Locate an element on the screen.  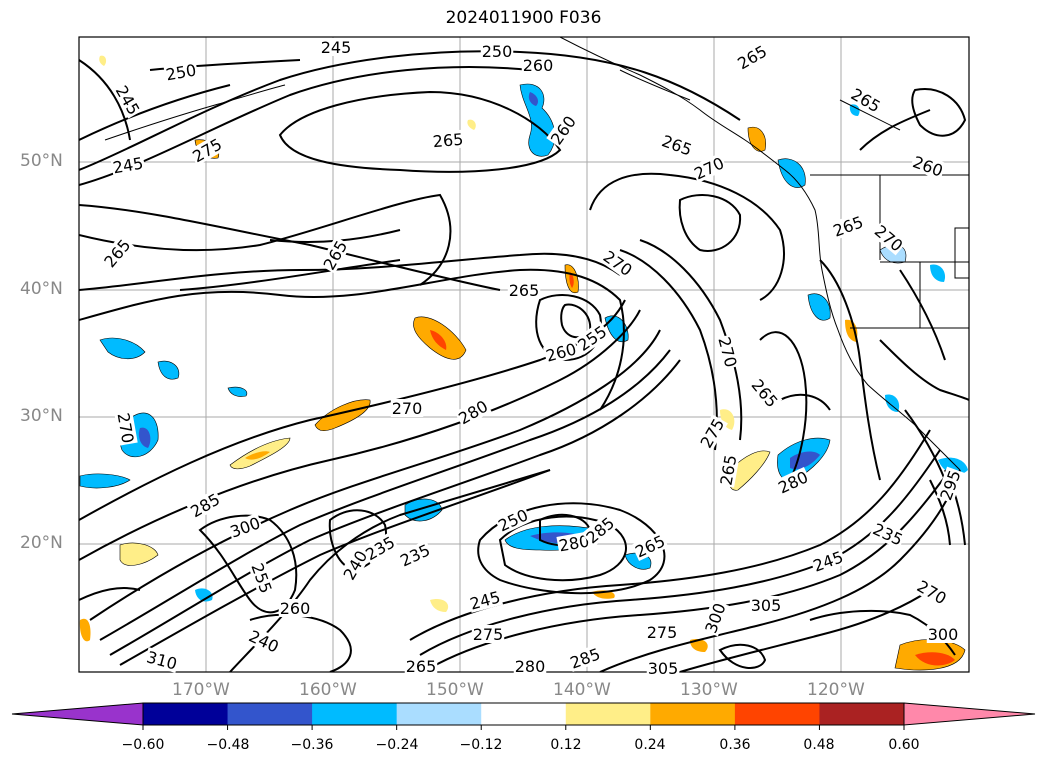
colorbar-outline is located at coordinates (523, 714).